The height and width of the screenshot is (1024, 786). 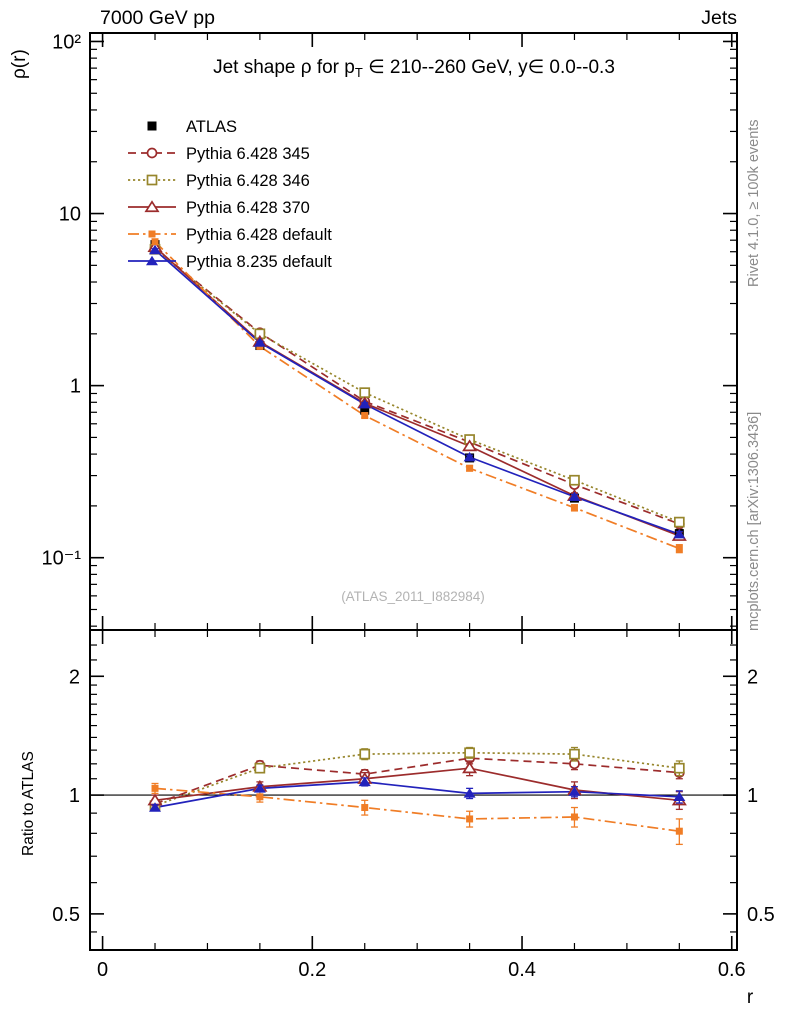 I want to click on legend-item: Pythia 6.428 default, so click(x=230, y=235).